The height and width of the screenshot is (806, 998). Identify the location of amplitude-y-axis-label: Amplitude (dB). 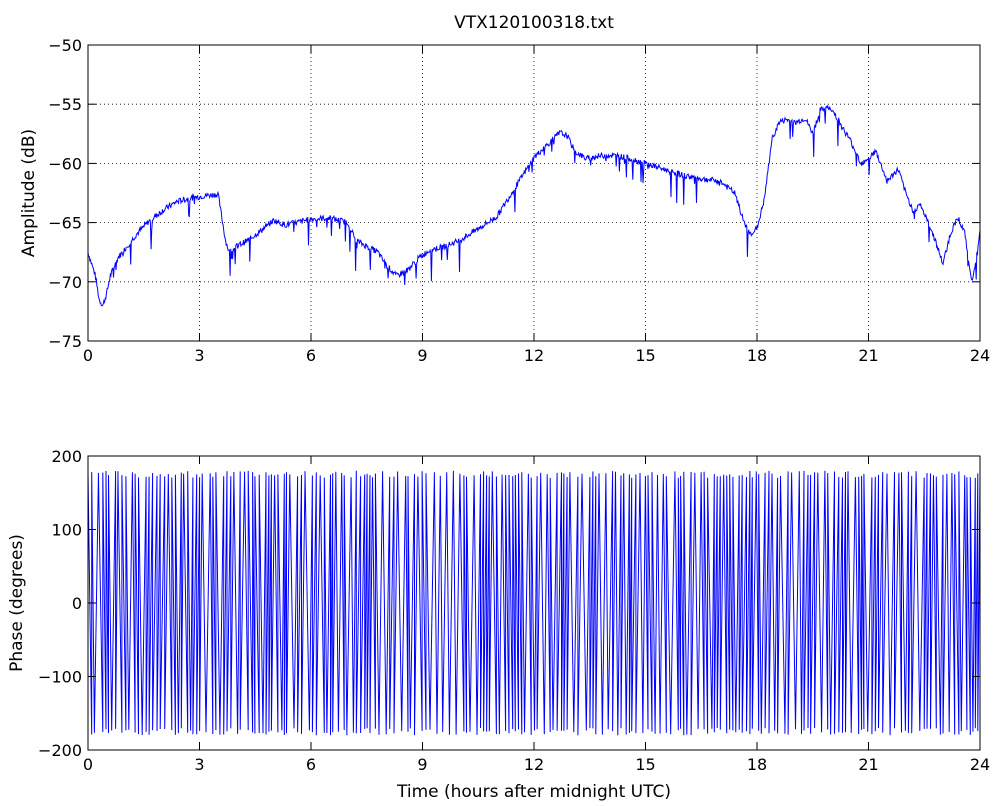
(29, 193).